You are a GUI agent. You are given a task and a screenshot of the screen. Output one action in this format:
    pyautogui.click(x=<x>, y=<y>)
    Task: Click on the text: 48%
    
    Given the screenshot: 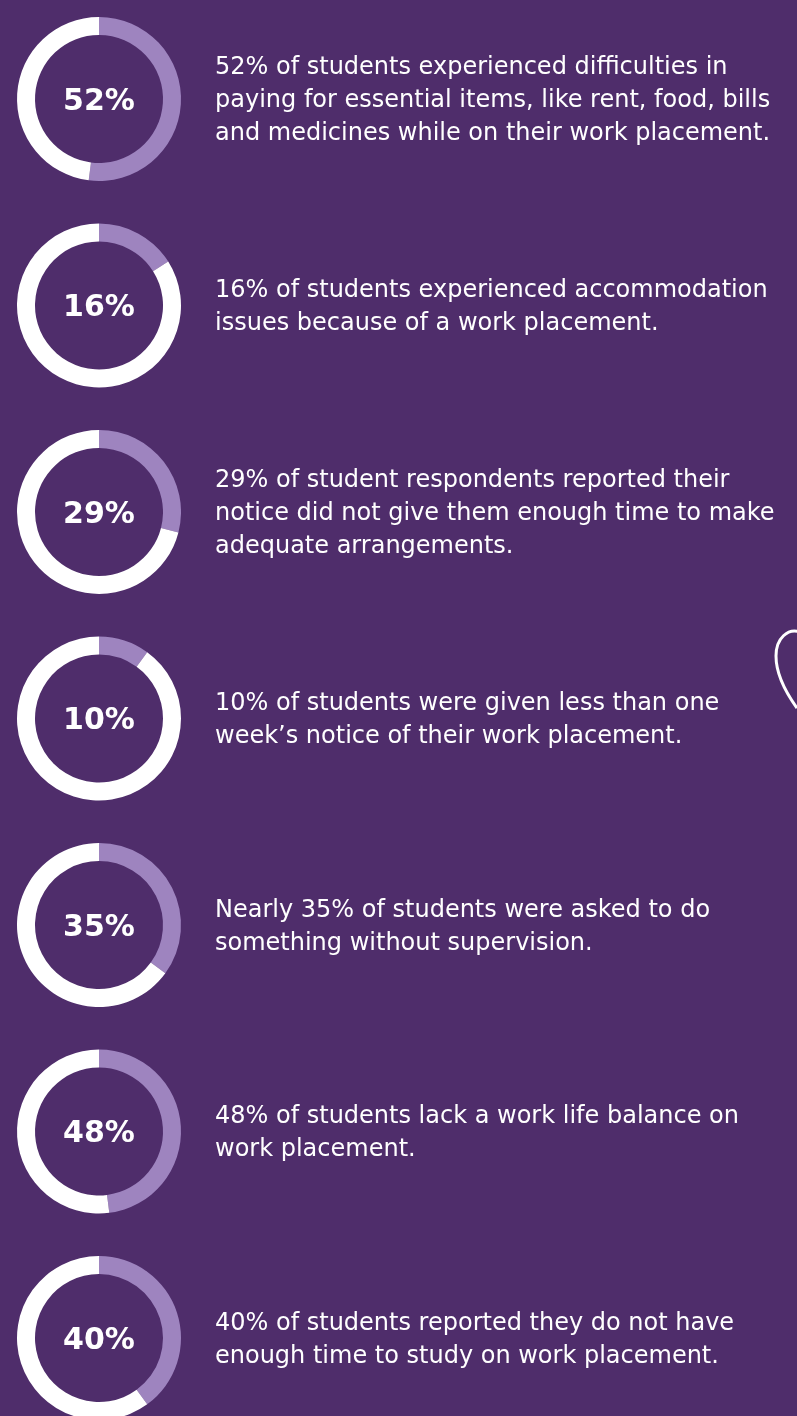 What is the action you would take?
    pyautogui.click(x=99, y=1132)
    